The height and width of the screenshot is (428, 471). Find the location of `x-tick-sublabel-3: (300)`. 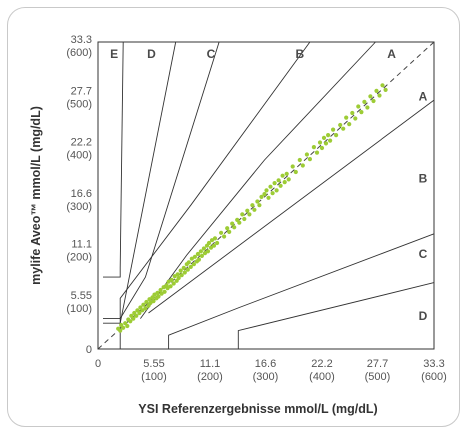

x-tick-sublabel-3: (300) is located at coordinates (266, 377).